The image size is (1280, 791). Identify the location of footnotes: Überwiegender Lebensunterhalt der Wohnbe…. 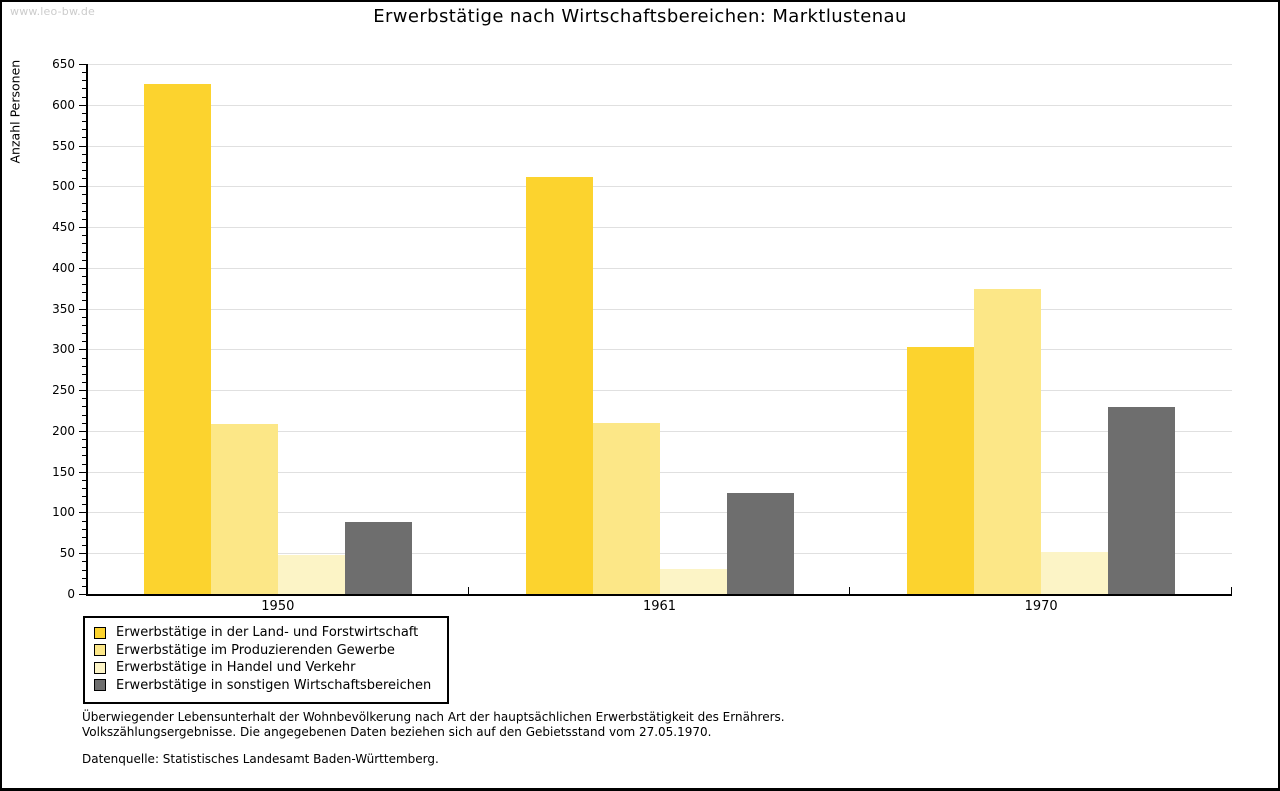
(433, 738).